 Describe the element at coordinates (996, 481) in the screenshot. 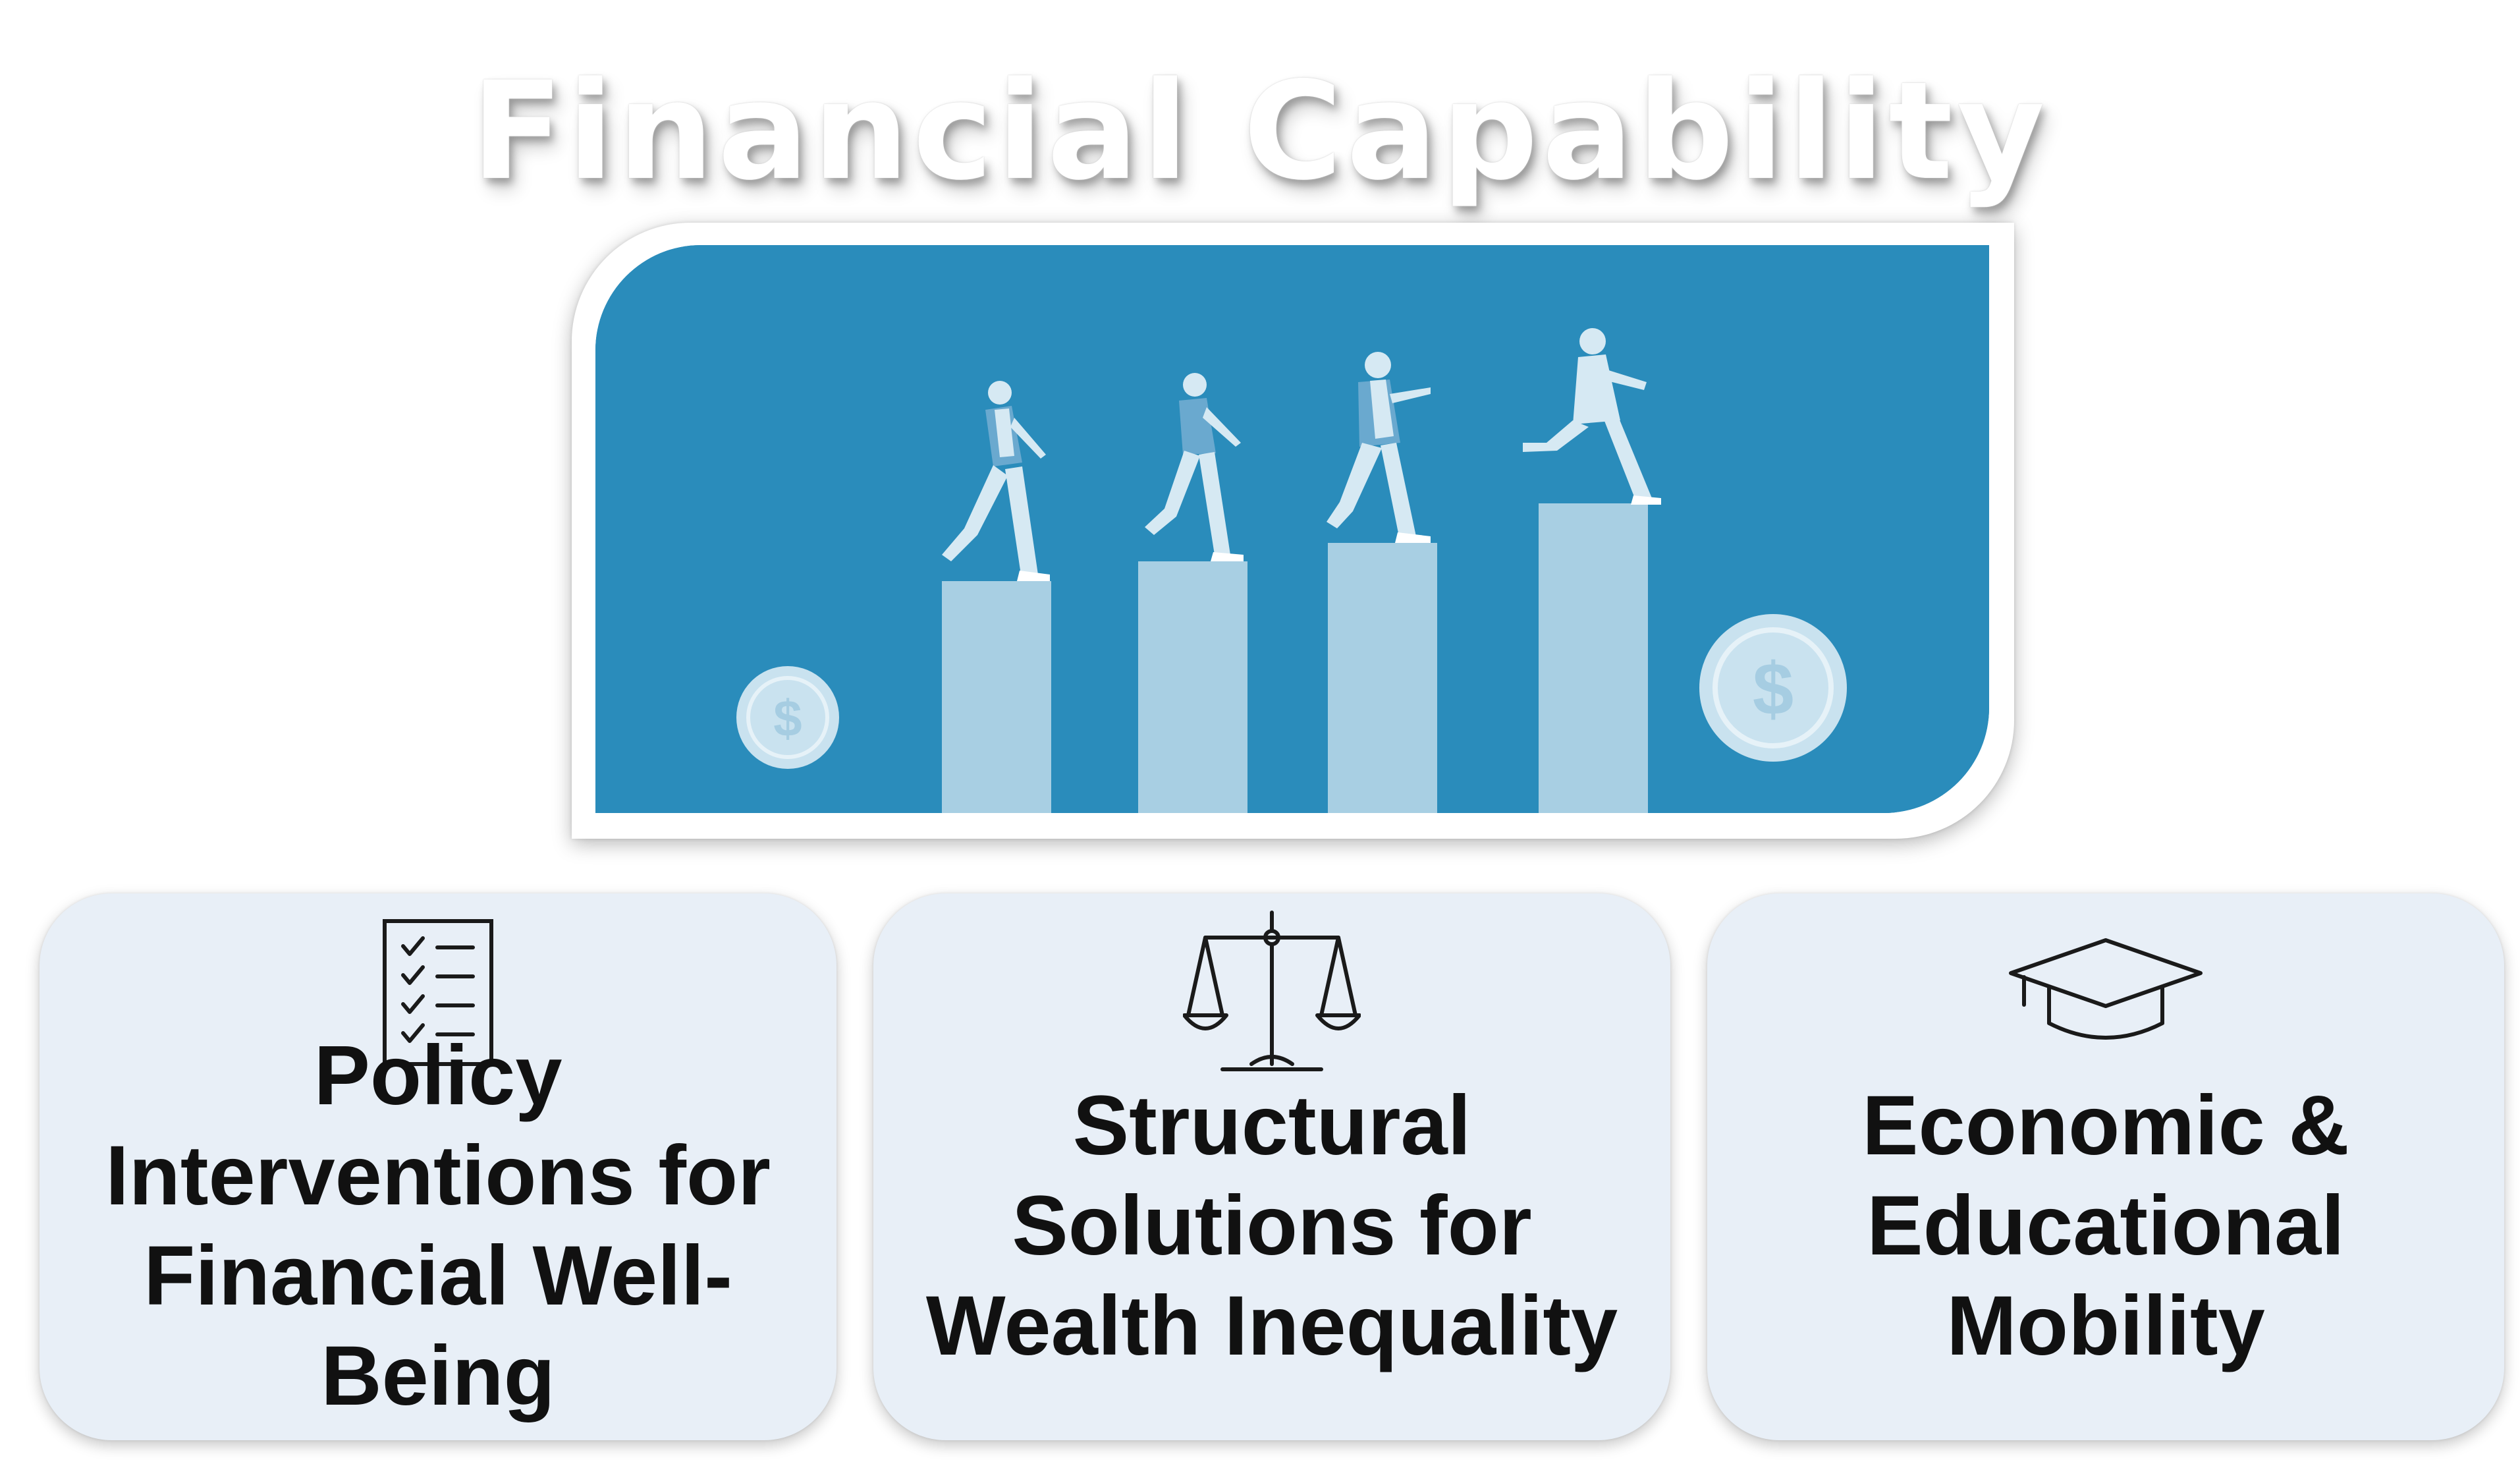

I see `walking-person-1-icon` at that location.